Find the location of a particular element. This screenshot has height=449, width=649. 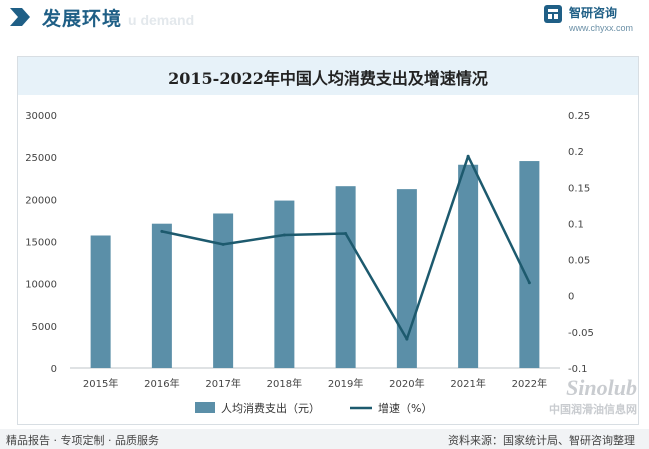

x-tick-label: 2015年 is located at coordinates (100, 383).